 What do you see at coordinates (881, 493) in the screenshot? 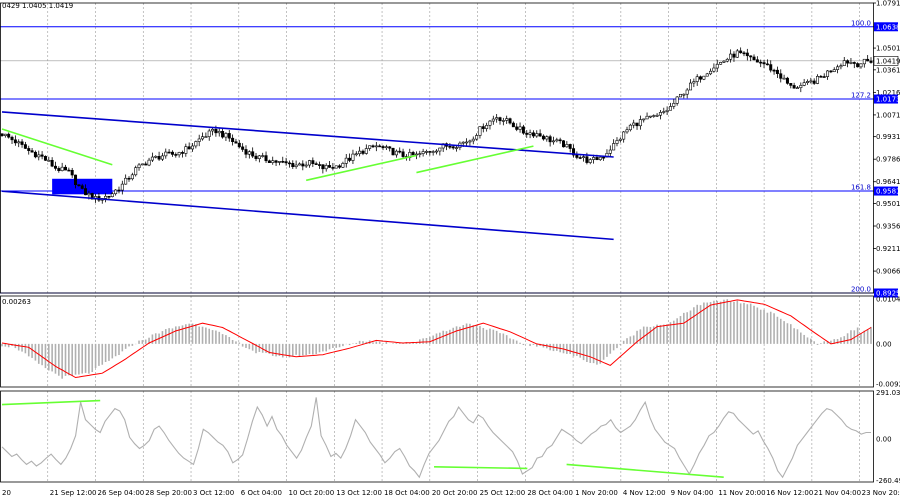
I see `time-label: 23 Nov 20:00` at bounding box center [881, 493].